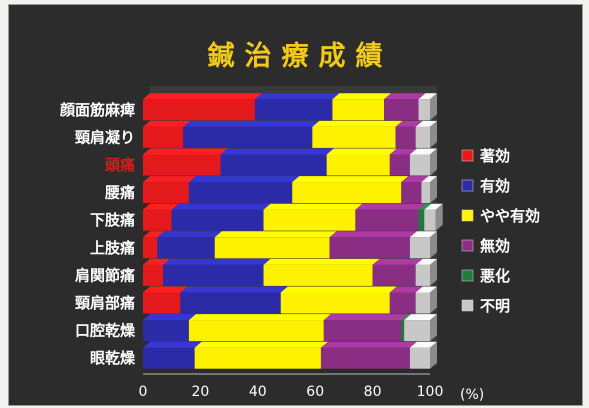  Describe the element at coordinates (510, 216) in the screenshot. I see `legend-label: やや有効` at that location.